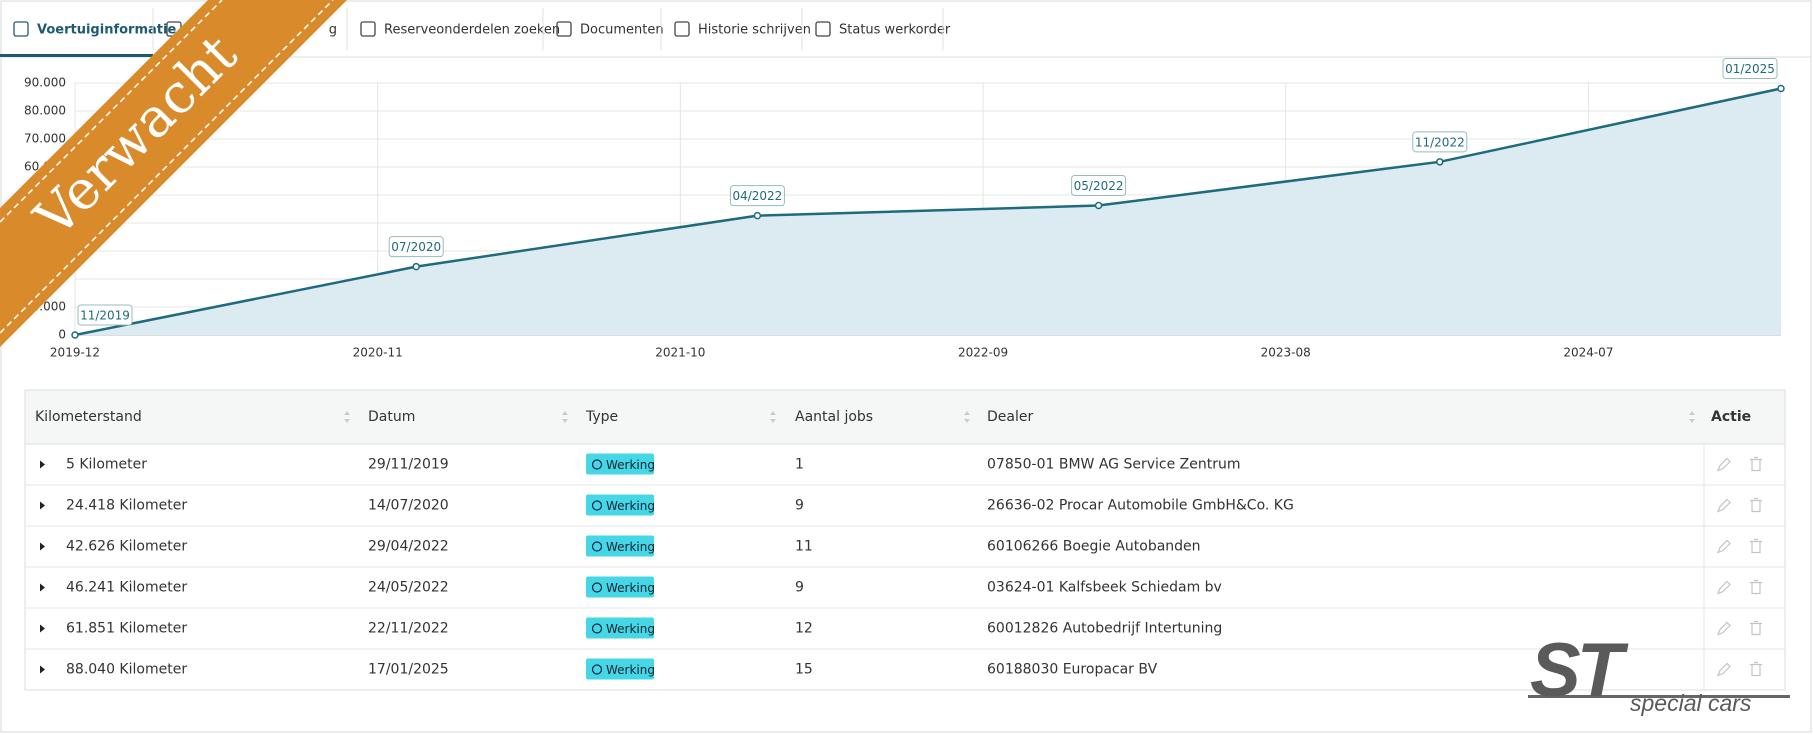 This screenshot has width=1813, height=735. Describe the element at coordinates (126, 547) in the screenshot. I see `cell-mileage: 42.626 Kilometer` at that location.